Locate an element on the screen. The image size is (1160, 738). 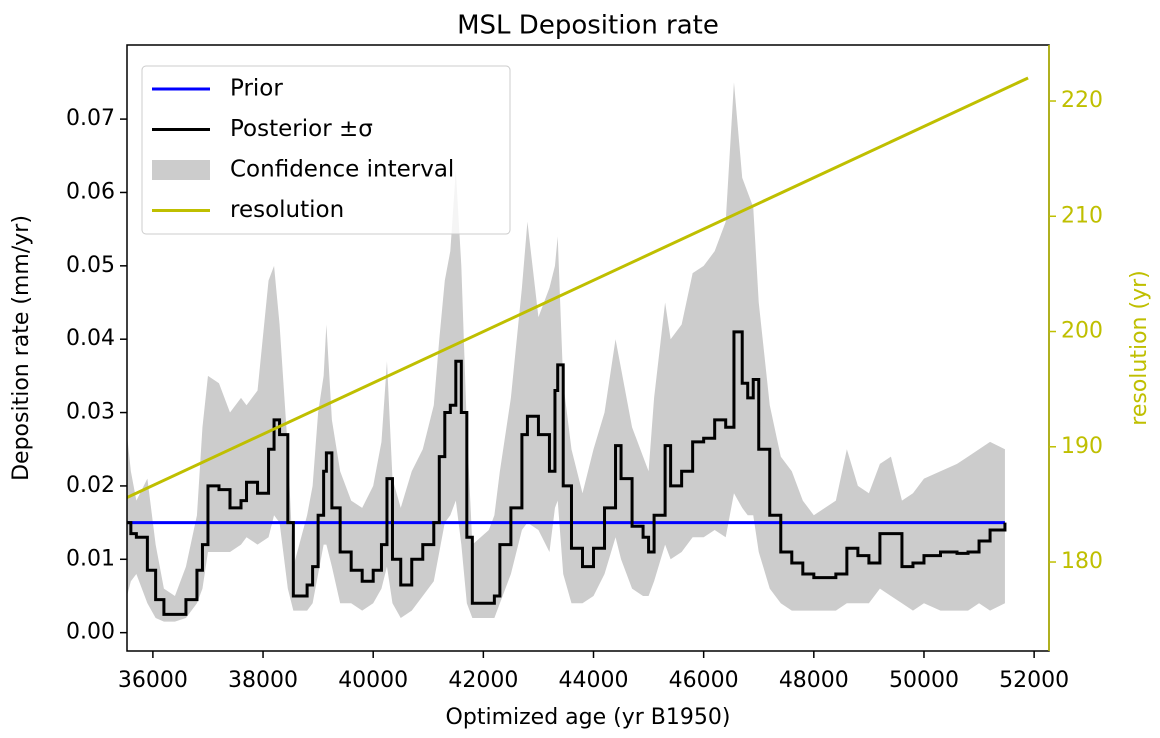
y2-tick-label: 200 is located at coordinates (1082, 331).